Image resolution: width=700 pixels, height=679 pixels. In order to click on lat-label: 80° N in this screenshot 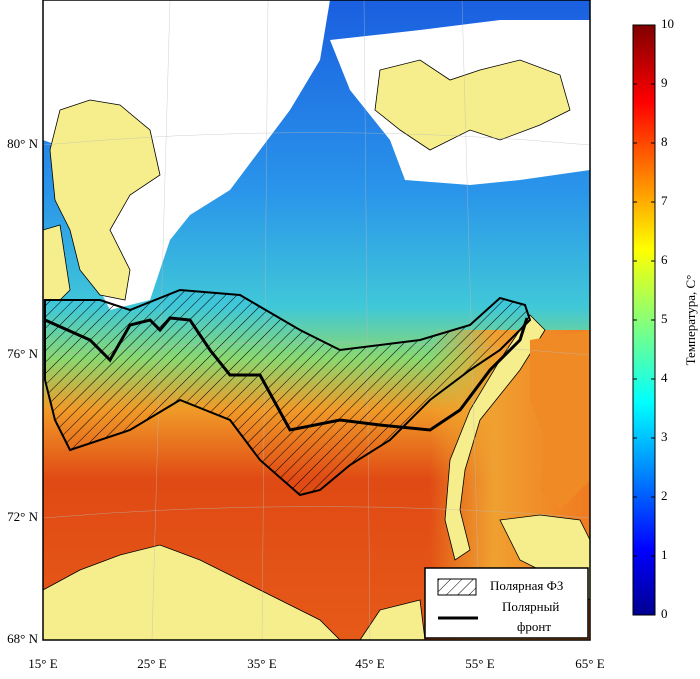, I will do `click(22, 143)`.